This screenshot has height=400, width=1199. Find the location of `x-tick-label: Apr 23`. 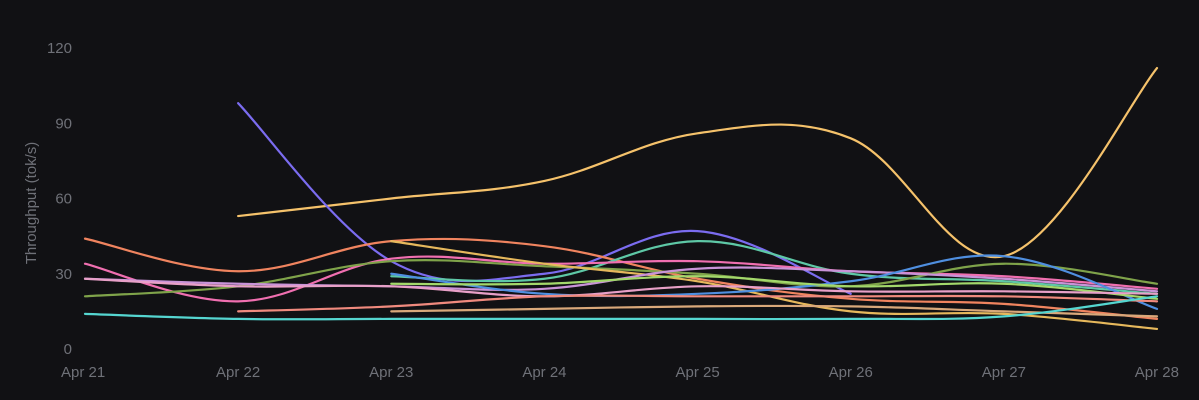

x-tick-label: Apr 23 is located at coordinates (391, 372).